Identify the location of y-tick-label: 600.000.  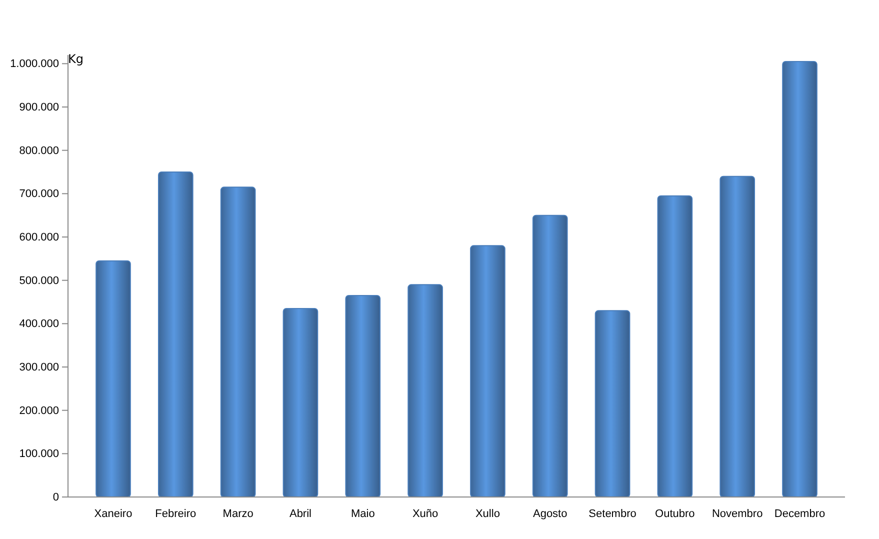
(39, 238).